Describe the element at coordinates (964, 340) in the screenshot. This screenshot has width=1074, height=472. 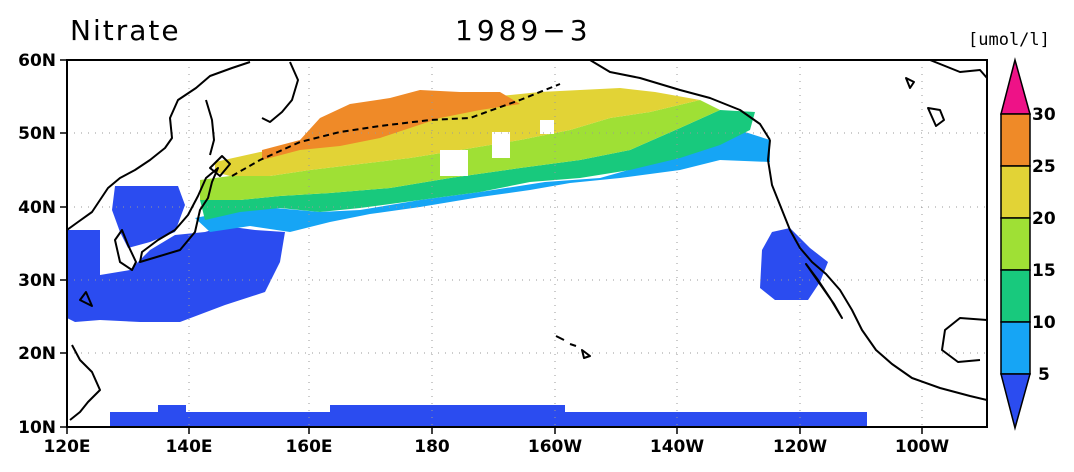
I see `coast-gulf-mexico` at that location.